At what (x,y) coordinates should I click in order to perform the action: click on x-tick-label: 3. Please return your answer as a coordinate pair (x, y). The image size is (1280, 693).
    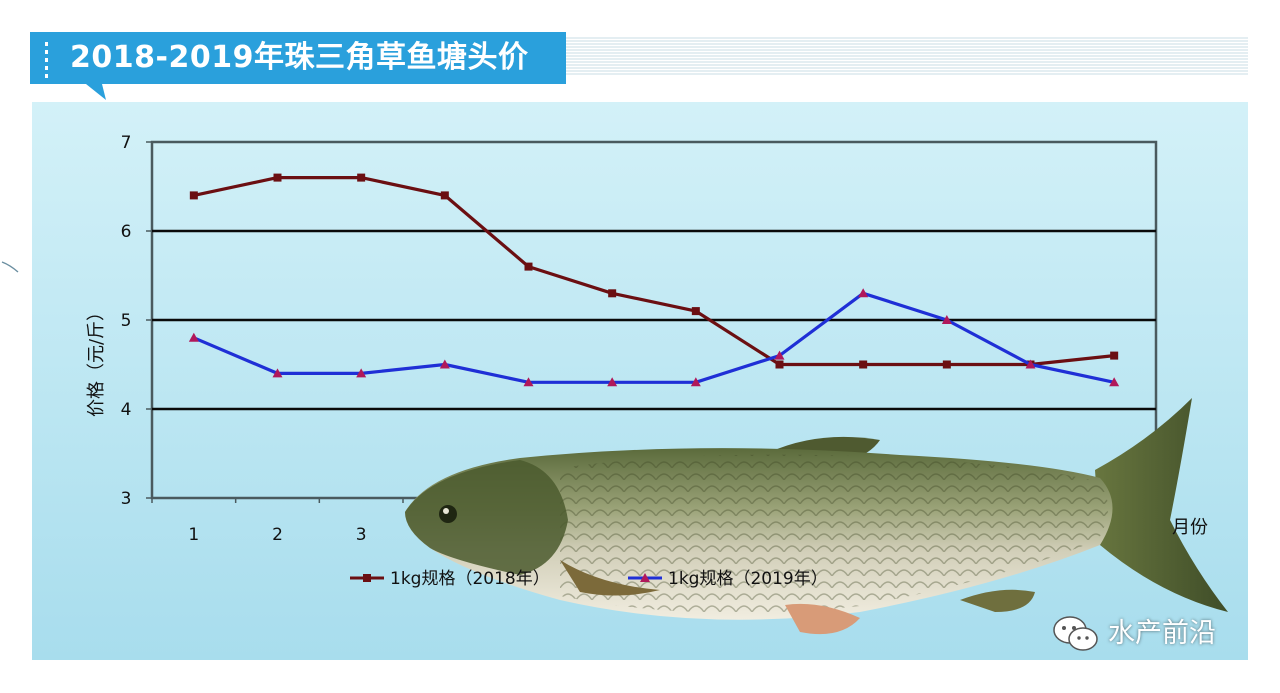
    Looking at the image, I should click on (361, 535).